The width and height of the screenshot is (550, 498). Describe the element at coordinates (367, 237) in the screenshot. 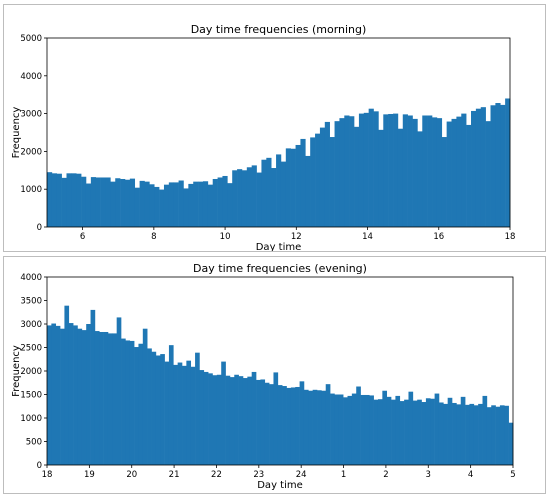

I see `morning-x-tick-label: 14` at that location.